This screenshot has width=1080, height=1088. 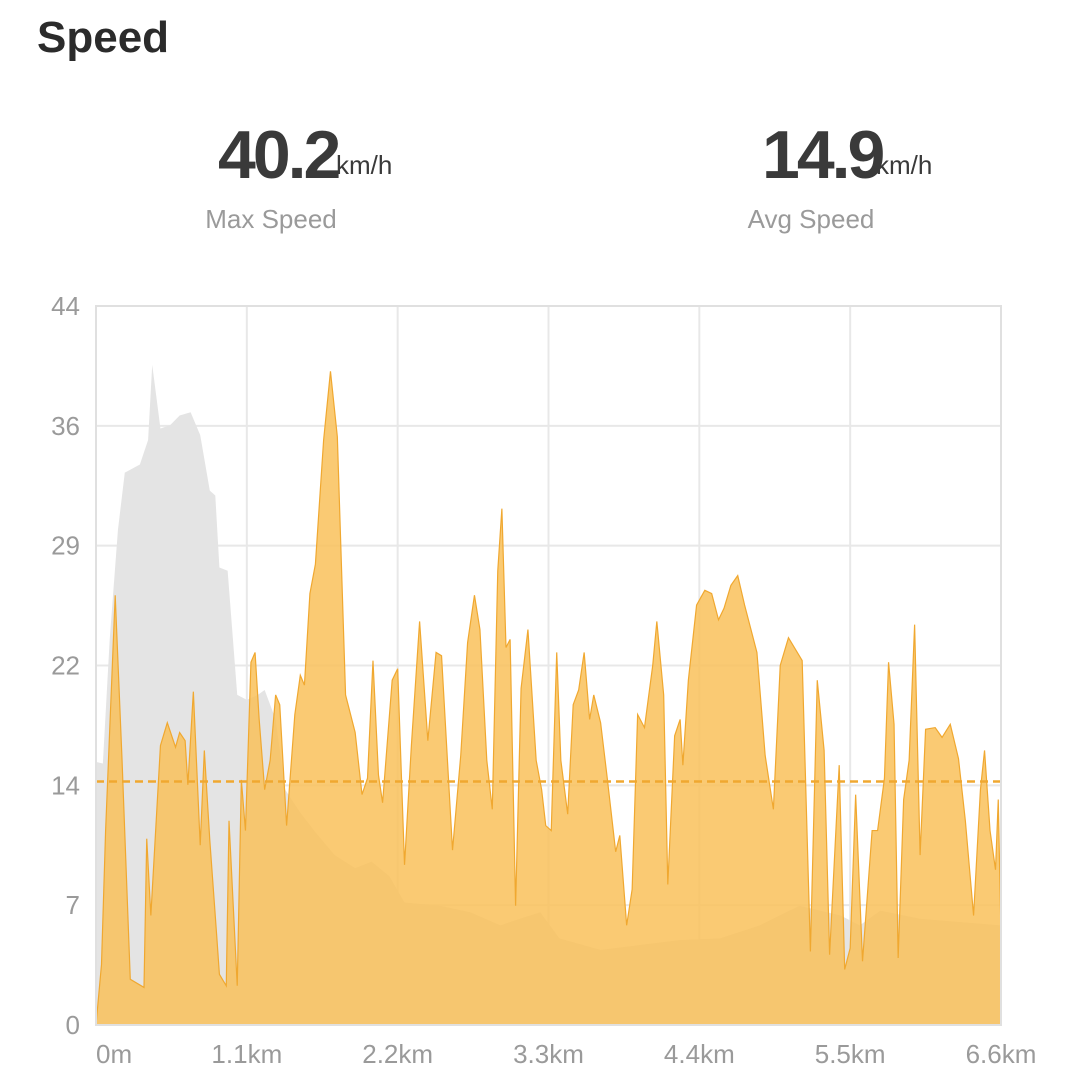 I want to click on x-tick-label: 2.2km, so click(x=397, y=1054).